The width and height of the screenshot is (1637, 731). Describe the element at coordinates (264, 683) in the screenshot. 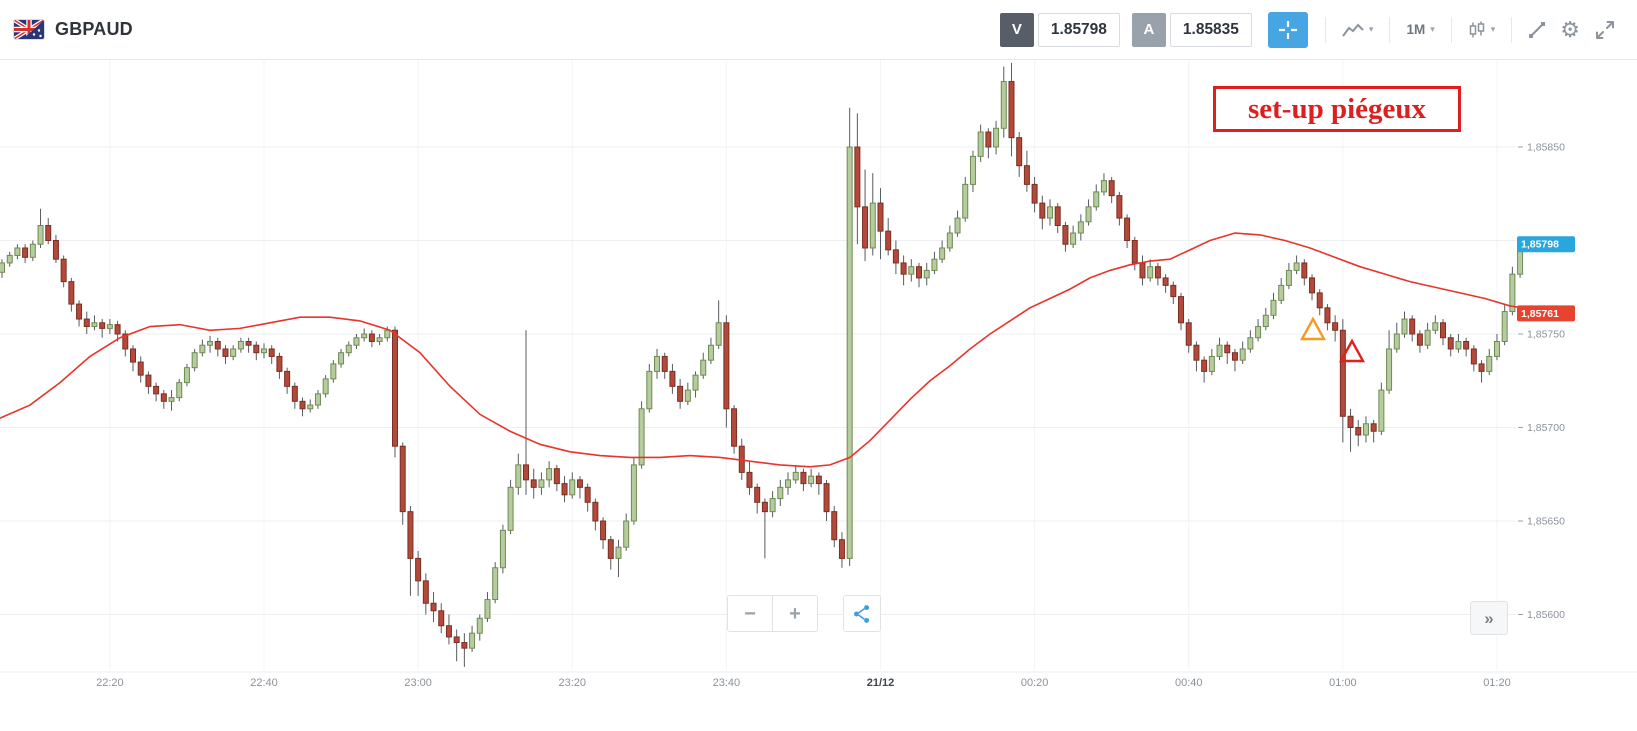

I see `time-axis-label: 22:40` at that location.